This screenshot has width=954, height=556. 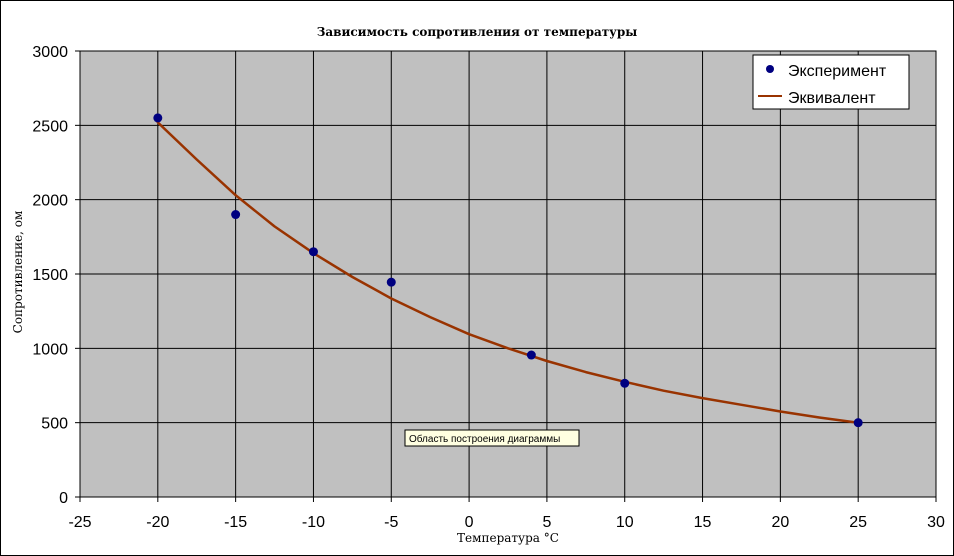 What do you see at coordinates (770, 69) in the screenshot?
I see `legend-marker-icon` at bounding box center [770, 69].